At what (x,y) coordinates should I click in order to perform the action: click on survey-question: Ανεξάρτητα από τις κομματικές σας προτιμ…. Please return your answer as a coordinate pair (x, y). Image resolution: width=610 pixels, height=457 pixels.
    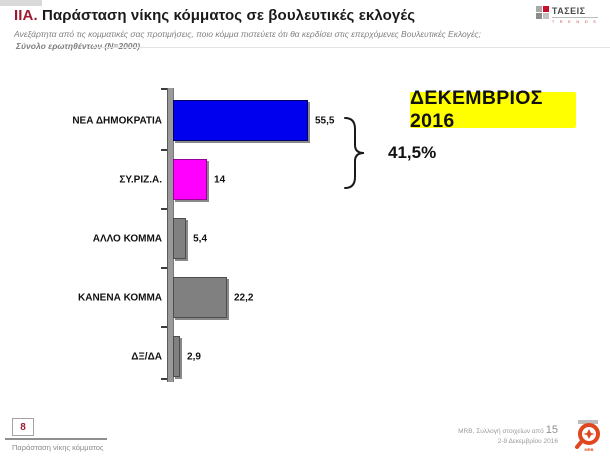
    Looking at the image, I should click on (247, 34).